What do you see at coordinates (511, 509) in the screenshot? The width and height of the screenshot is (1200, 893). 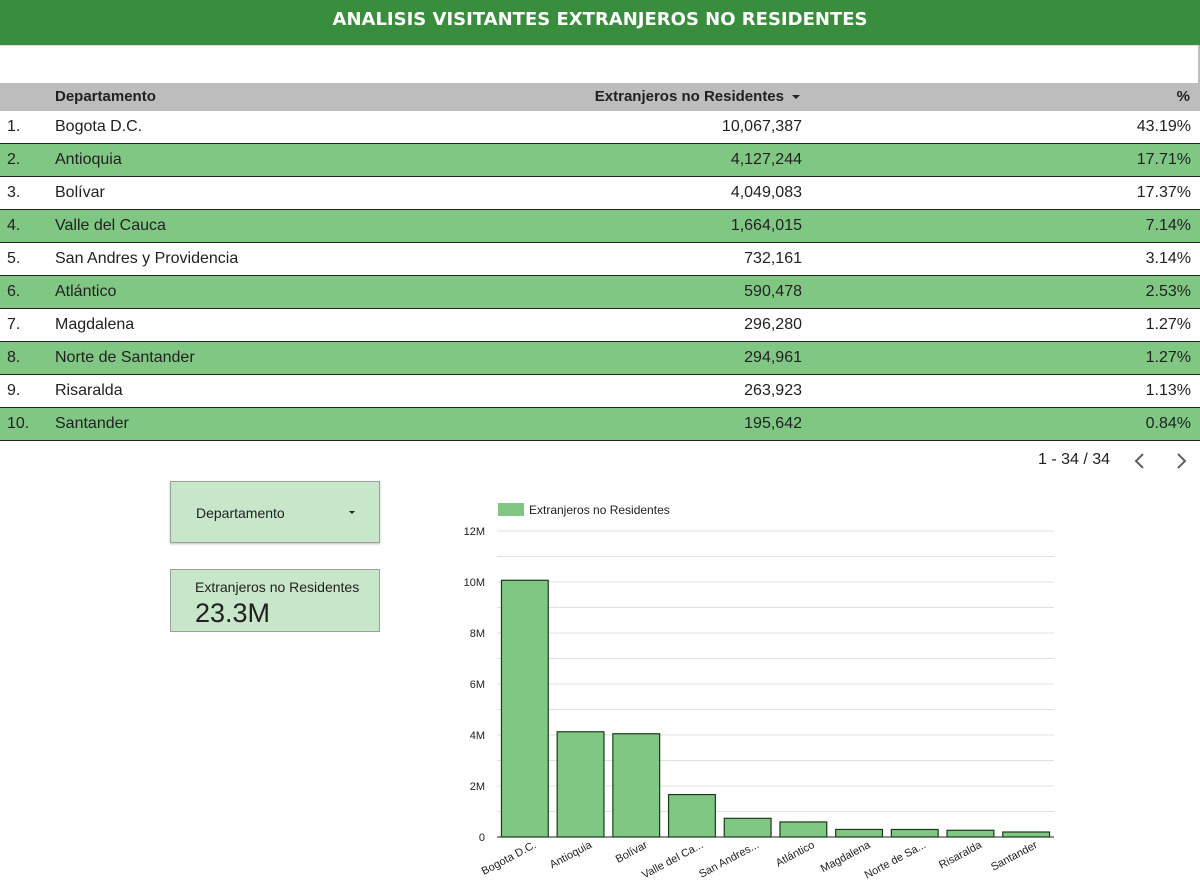 I see `legend-swatch` at bounding box center [511, 509].